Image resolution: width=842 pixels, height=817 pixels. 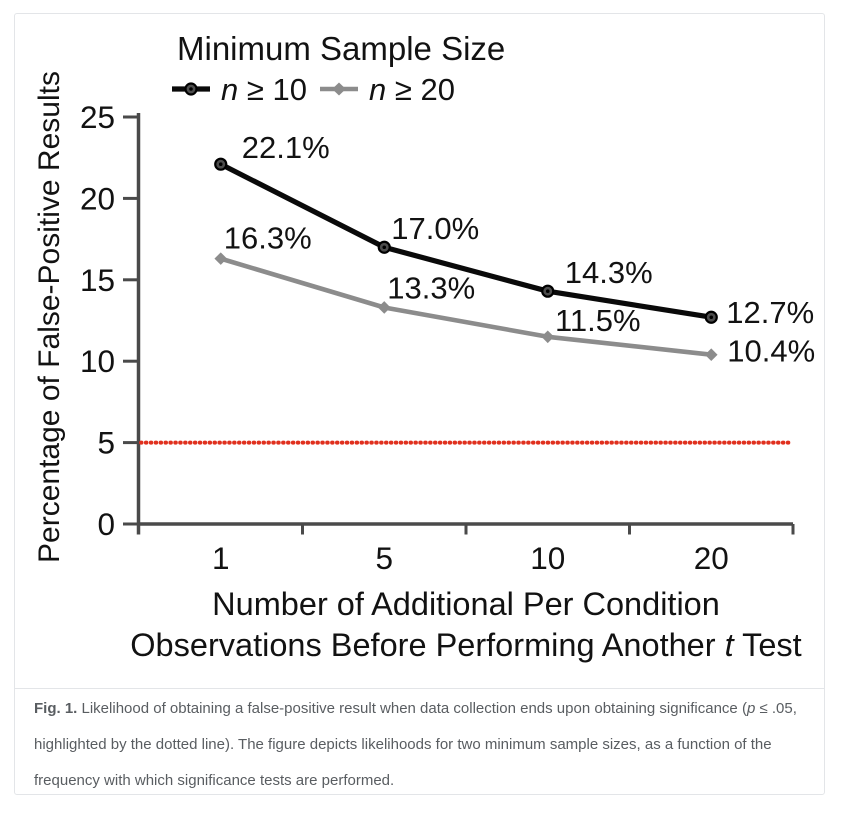 What do you see at coordinates (56, 708) in the screenshot?
I see `caption-figure-label: Fig. 1.` at bounding box center [56, 708].